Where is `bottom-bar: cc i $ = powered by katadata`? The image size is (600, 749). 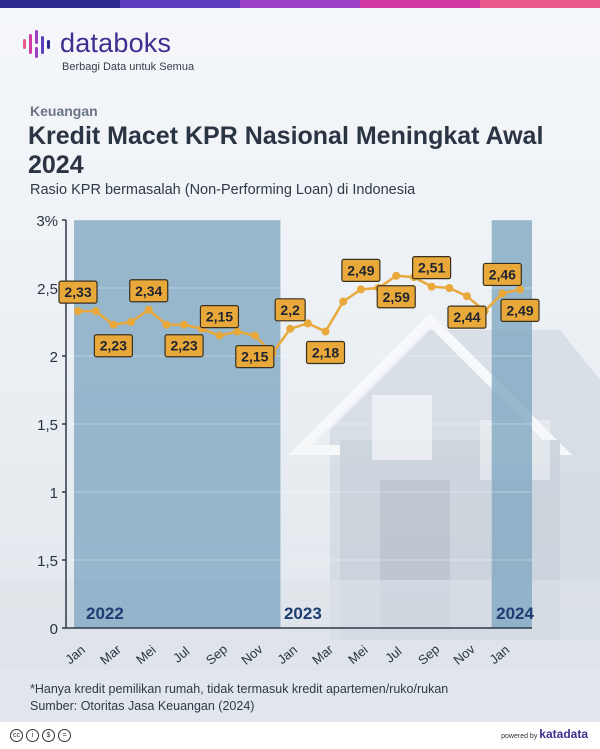 bottom-bar: cc i $ = powered by katadata is located at coordinates (300, 735).